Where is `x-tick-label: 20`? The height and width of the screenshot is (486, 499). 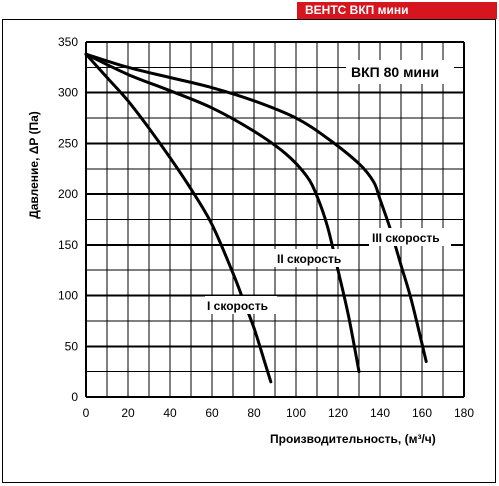 x-tick-label: 20 is located at coordinates (128, 413).